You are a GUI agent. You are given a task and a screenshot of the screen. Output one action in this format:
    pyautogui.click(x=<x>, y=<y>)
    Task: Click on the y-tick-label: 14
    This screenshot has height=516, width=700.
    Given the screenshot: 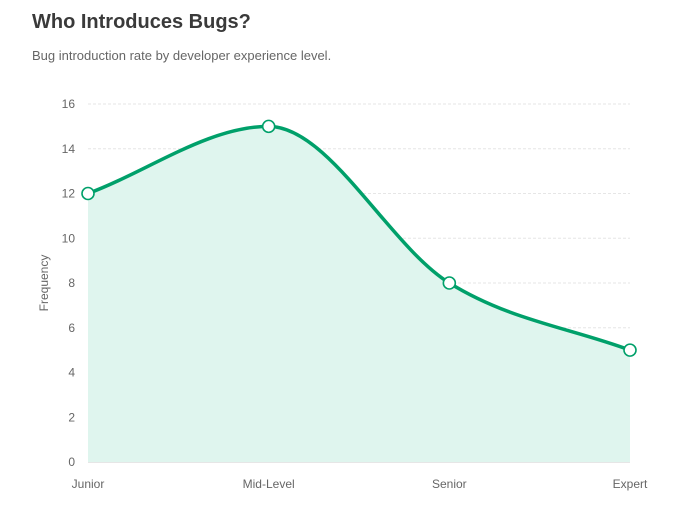 What is the action you would take?
    pyautogui.click(x=69, y=149)
    